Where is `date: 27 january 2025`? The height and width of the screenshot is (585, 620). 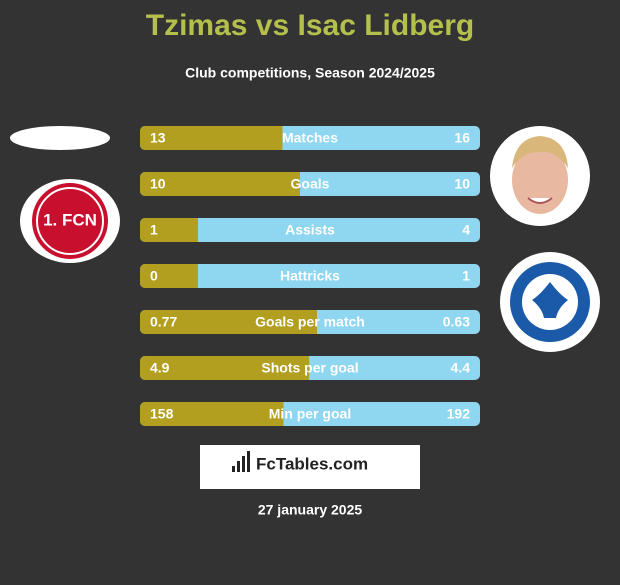
date: 27 january 2025 is located at coordinates (310, 510).